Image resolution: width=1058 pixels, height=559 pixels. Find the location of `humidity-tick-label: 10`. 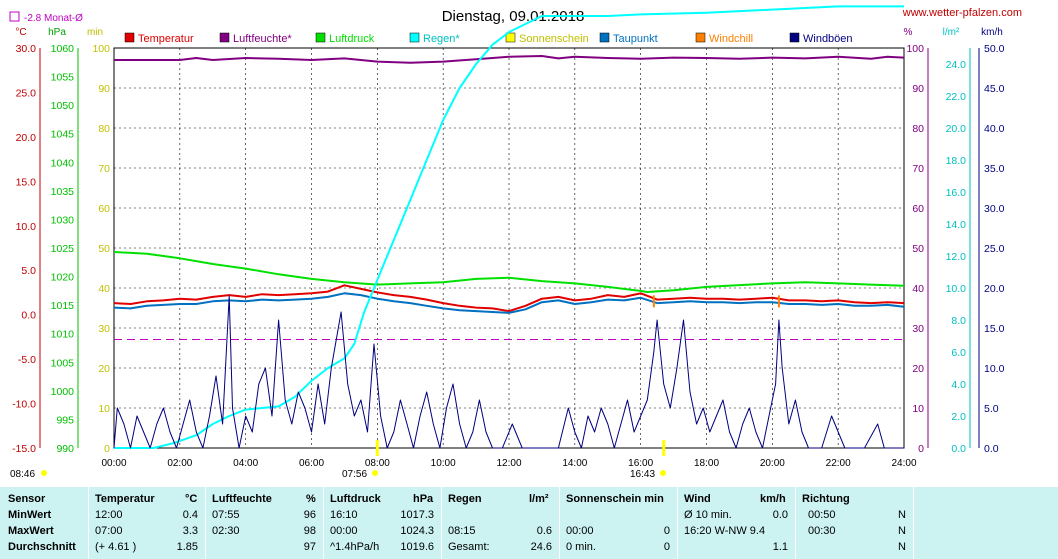

humidity-tick-label: 10 is located at coordinates (918, 409).